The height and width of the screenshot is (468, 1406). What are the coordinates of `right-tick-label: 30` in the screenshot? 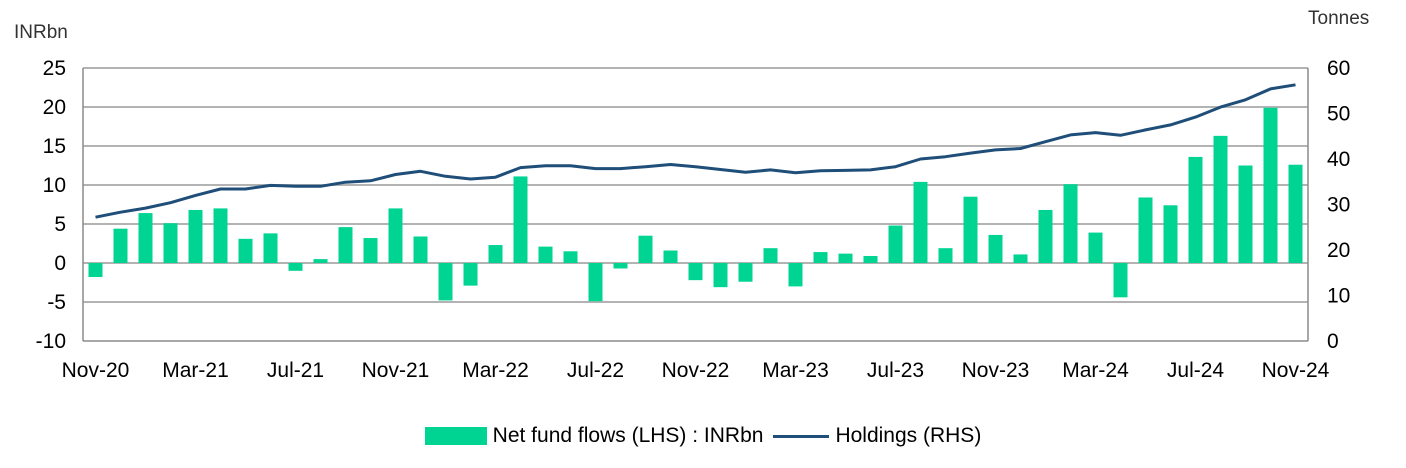 It's located at (1338, 205).